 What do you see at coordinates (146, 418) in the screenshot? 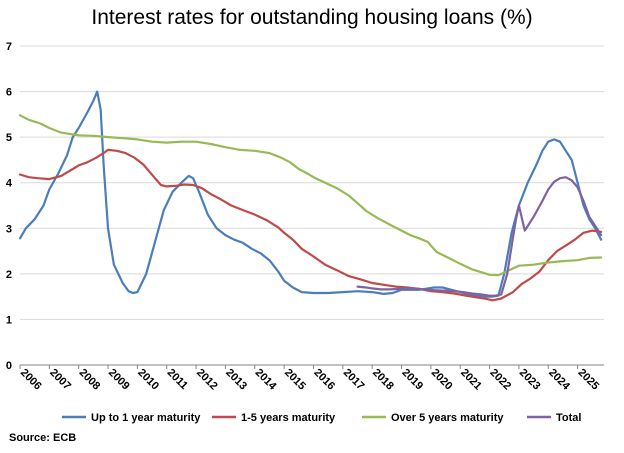
I see `legend-label: Up to 1 year maturity` at bounding box center [146, 418].